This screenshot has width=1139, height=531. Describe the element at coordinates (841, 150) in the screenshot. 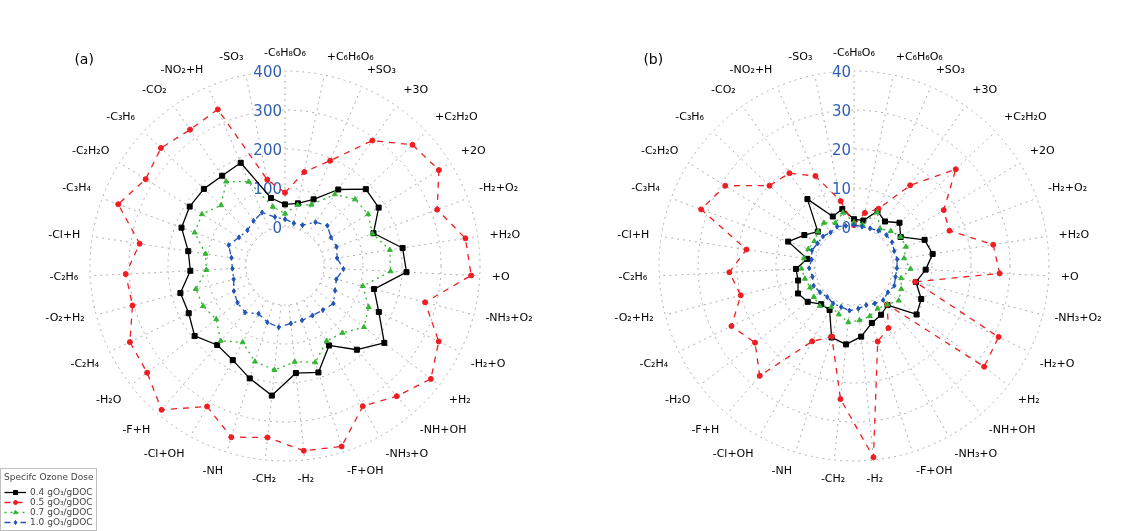

I see `y-tick-label: 20` at that location.